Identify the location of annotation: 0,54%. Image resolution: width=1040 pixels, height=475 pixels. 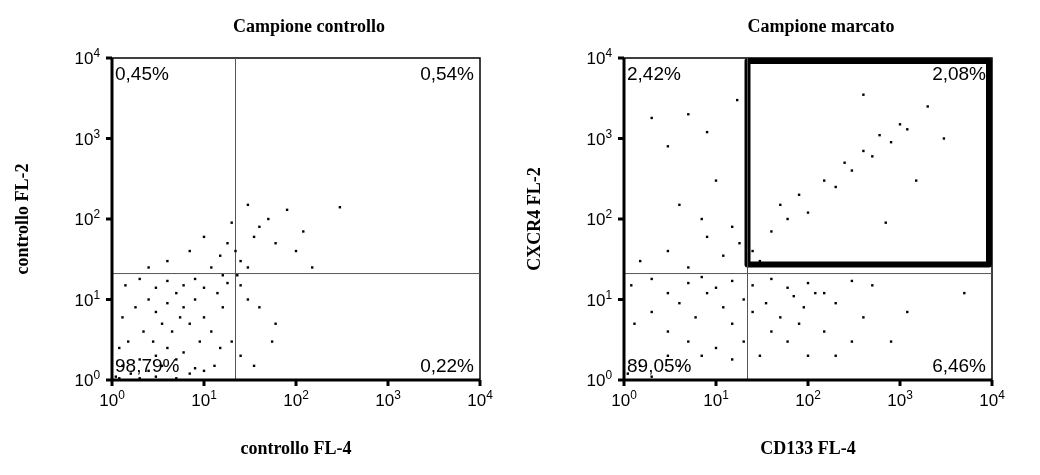
(447, 73).